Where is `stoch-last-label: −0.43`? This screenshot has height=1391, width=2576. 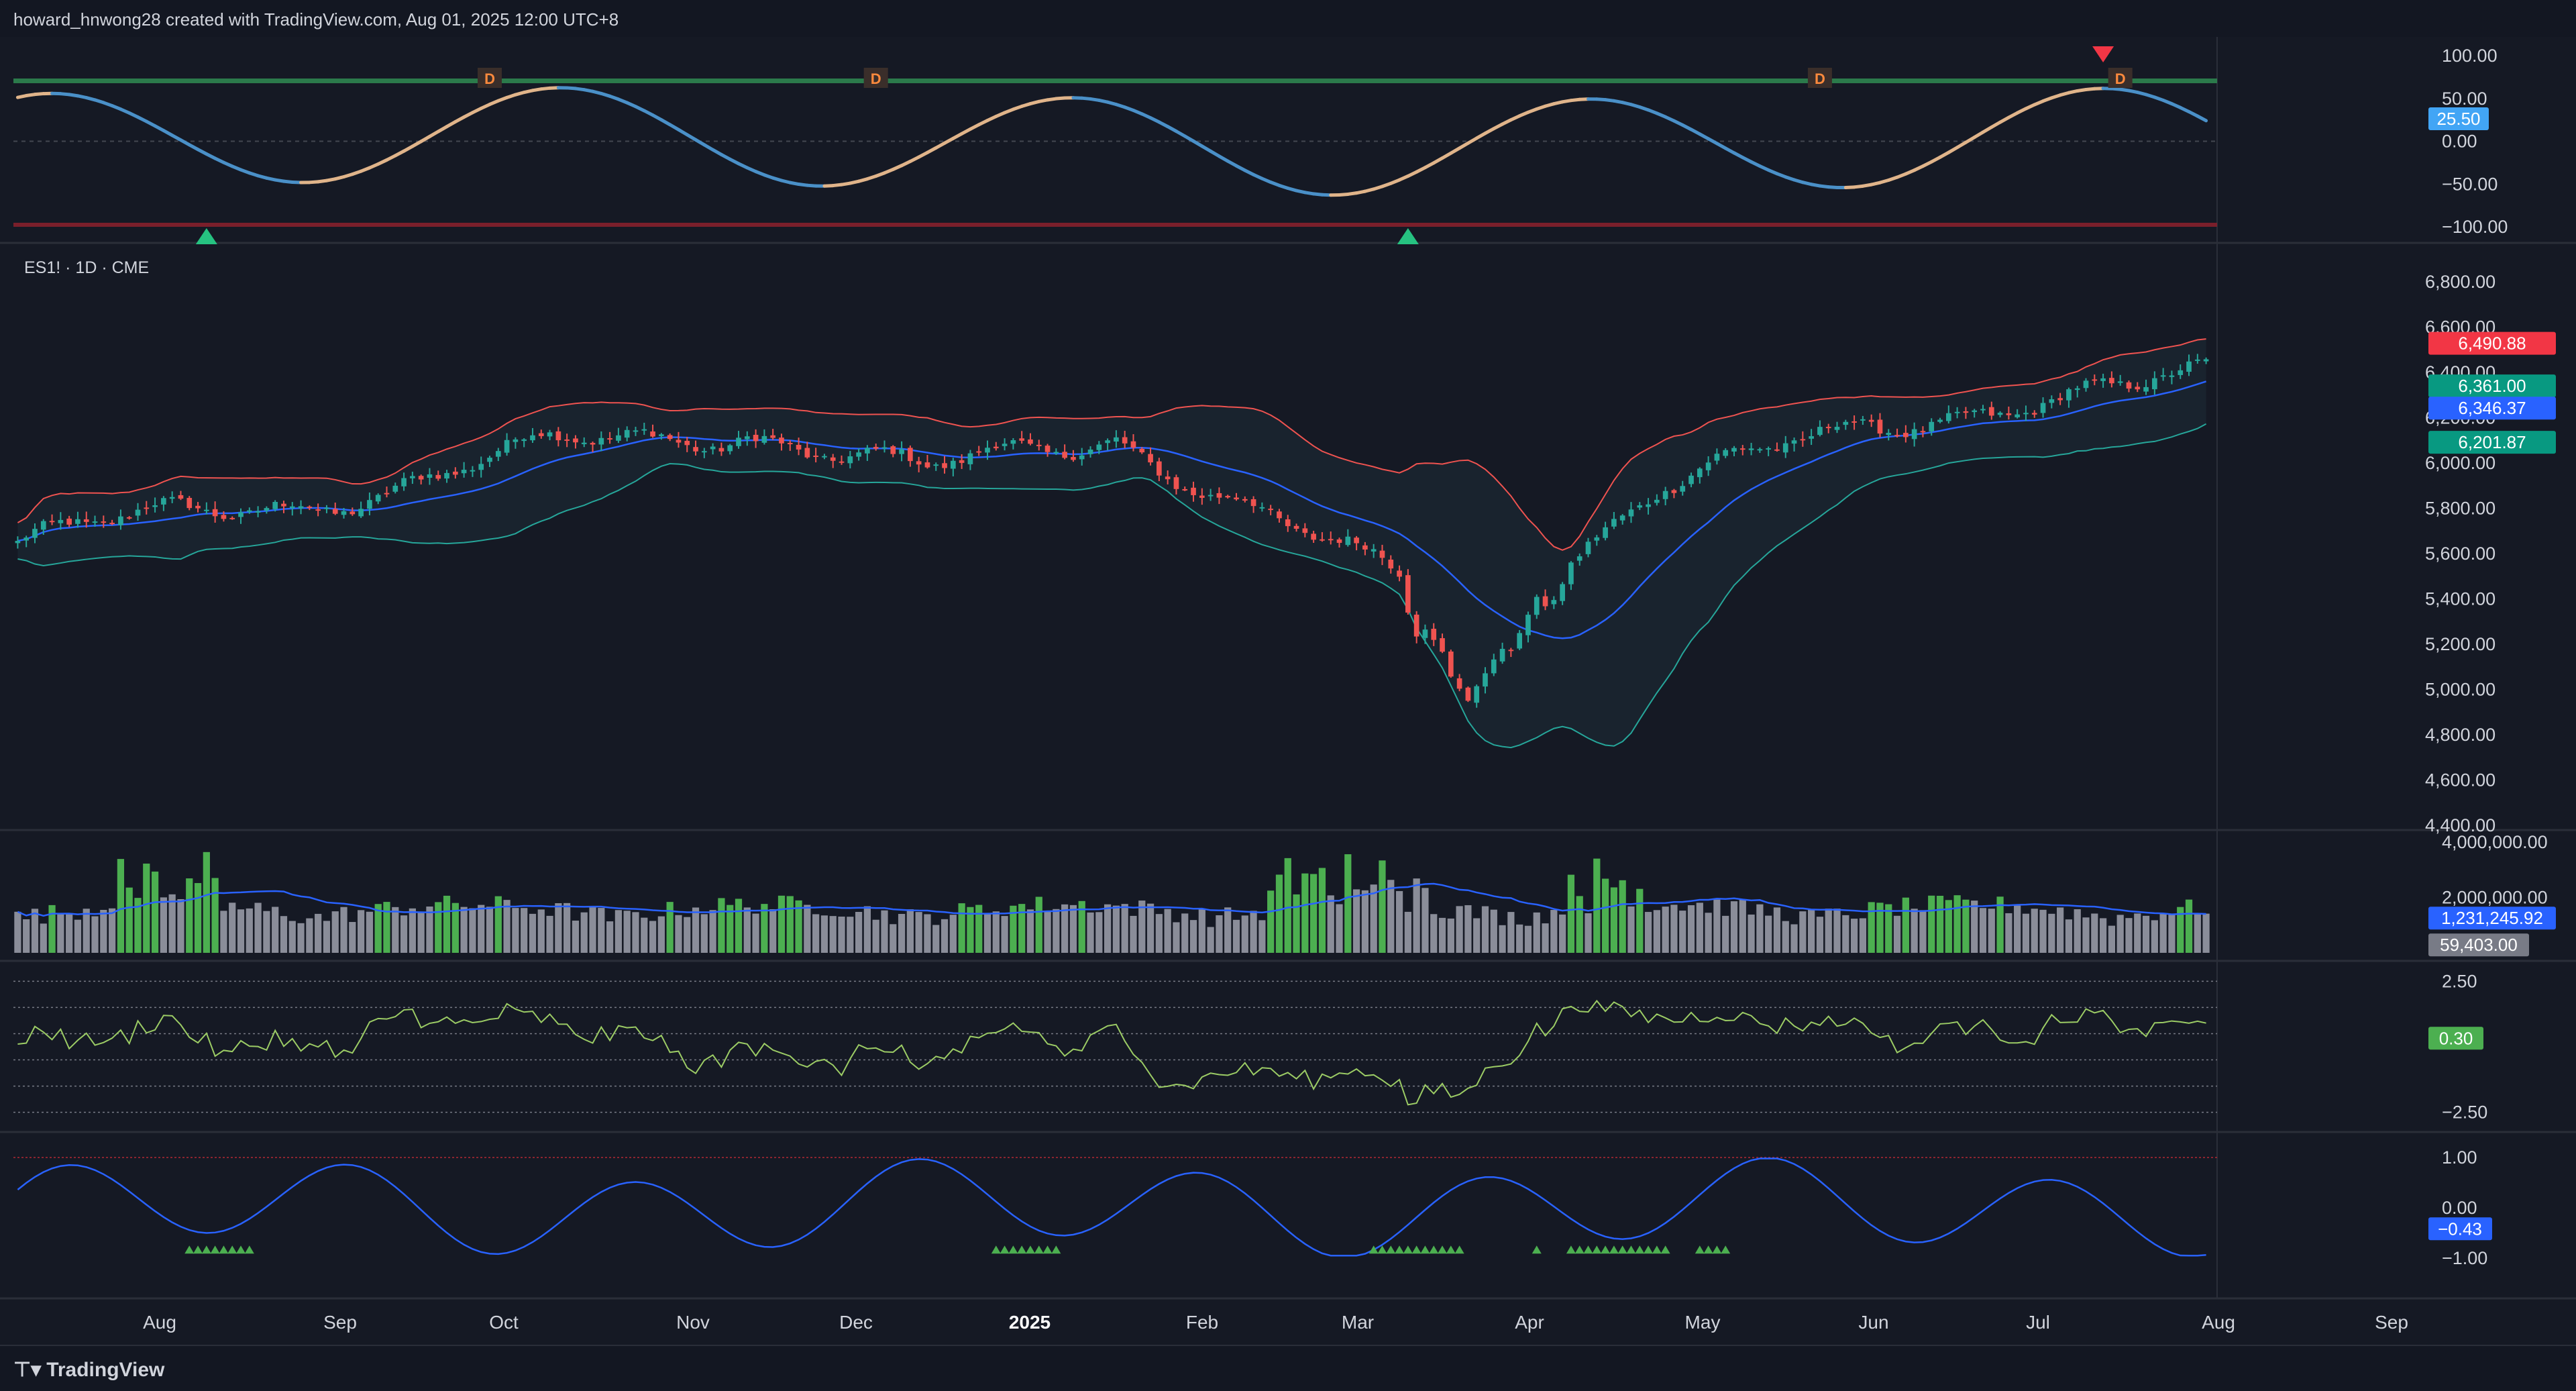 stoch-last-label: −0.43 is located at coordinates (2460, 1228).